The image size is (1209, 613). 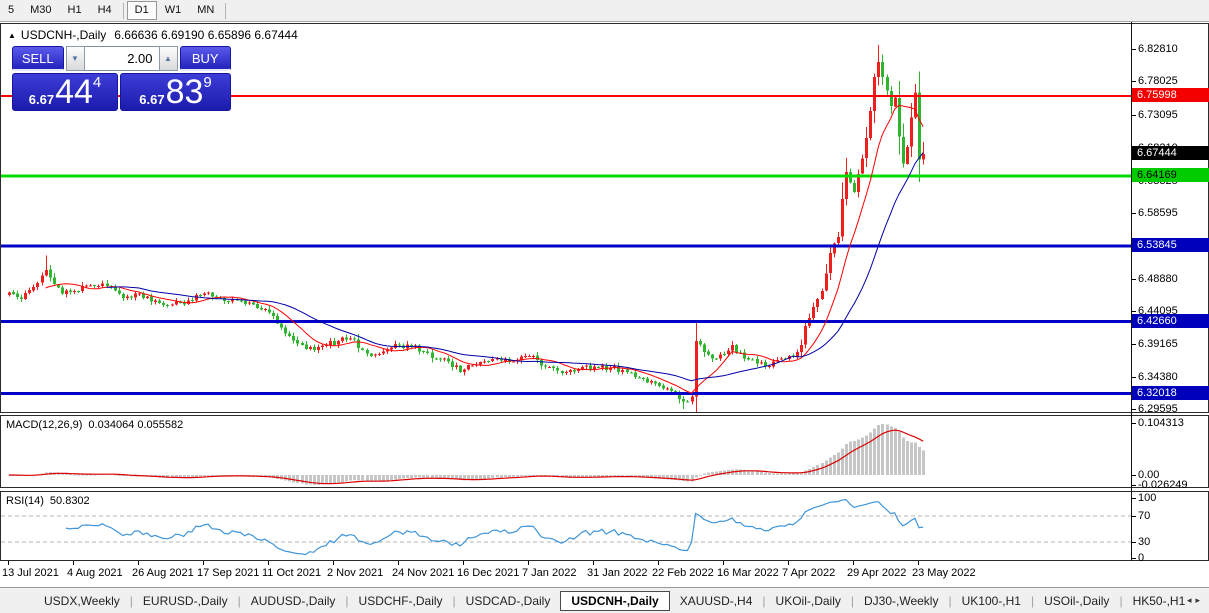 I want to click on macd-axis-zero: 0.00, so click(x=1145, y=475).